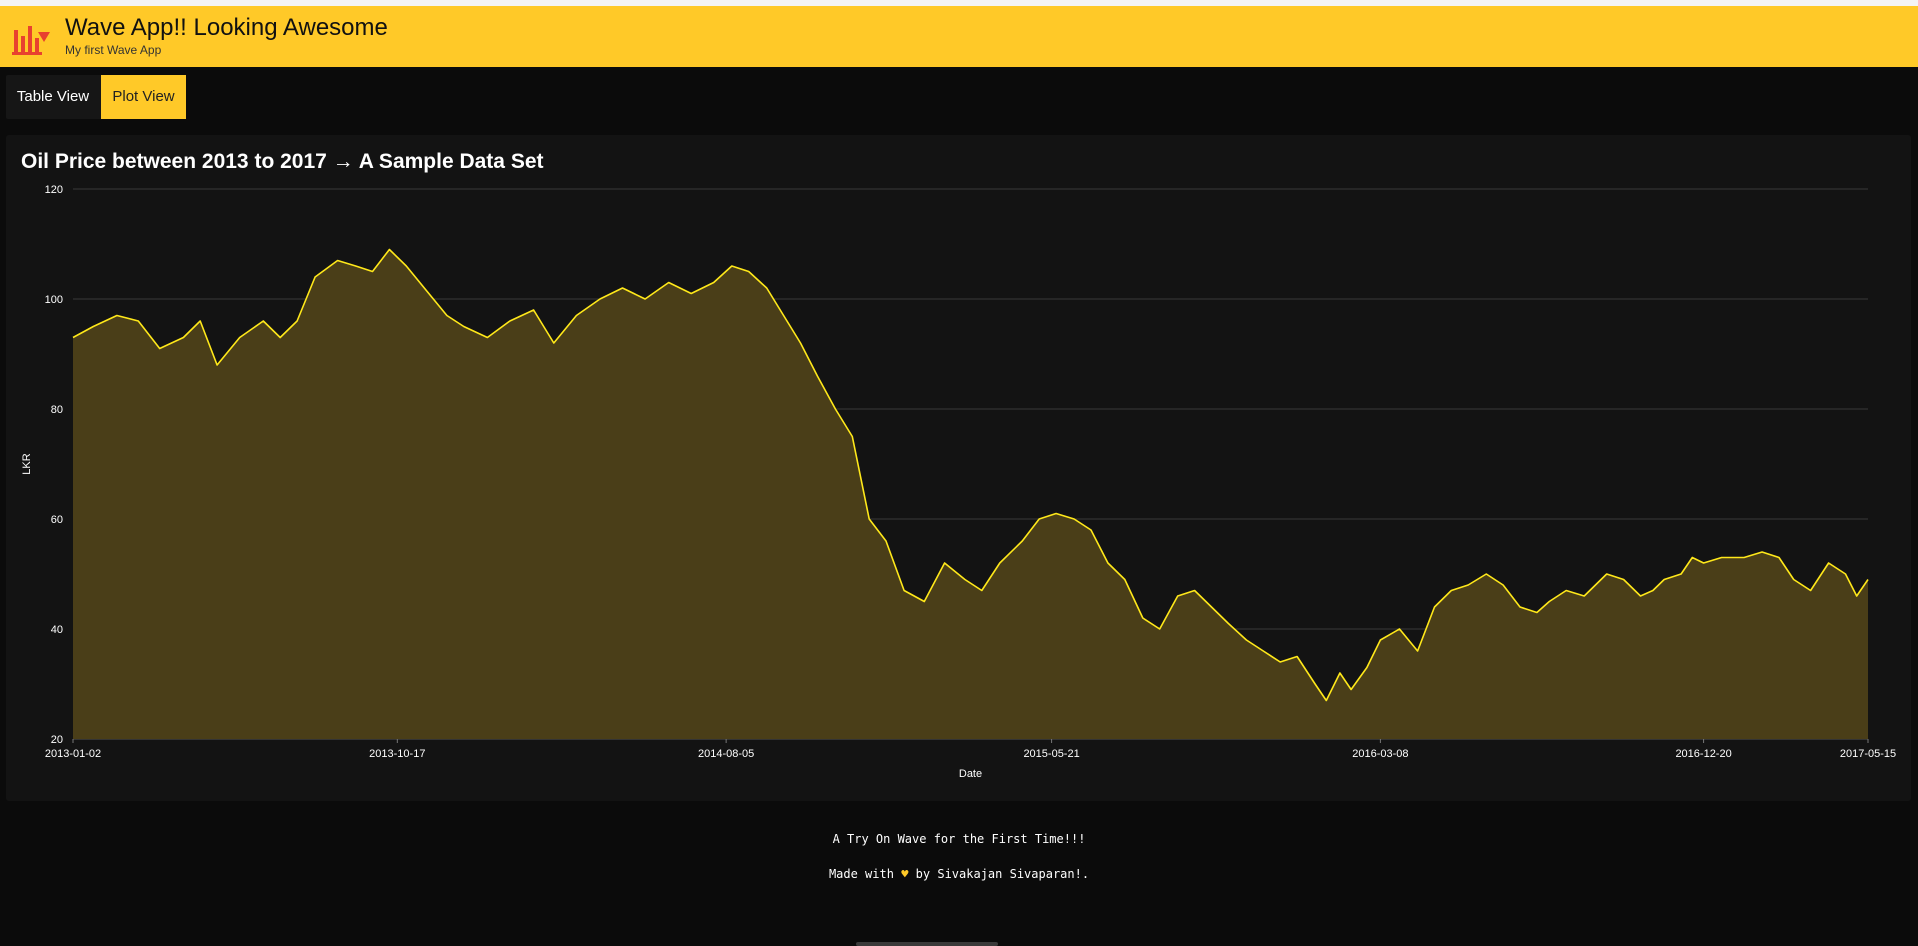 The width and height of the screenshot is (1918, 946). What do you see at coordinates (113, 50) in the screenshot?
I see `app-subtitle: My first Wave App` at bounding box center [113, 50].